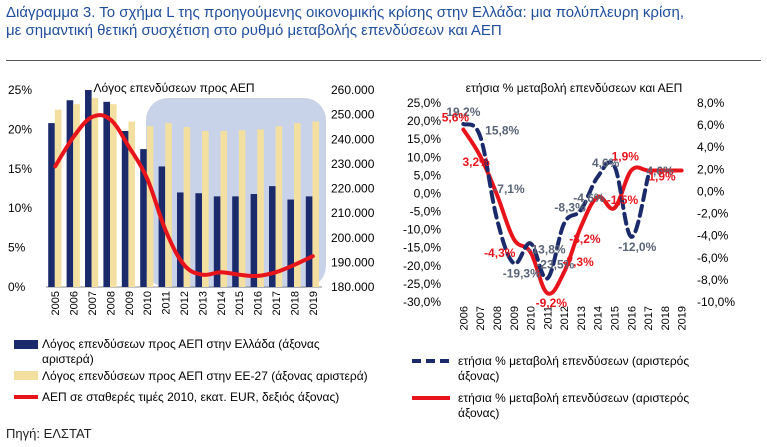 This screenshot has height=447, width=767. Describe the element at coordinates (637, 247) in the screenshot. I see `chart2-inv-label-2016: -12,0%` at that location.